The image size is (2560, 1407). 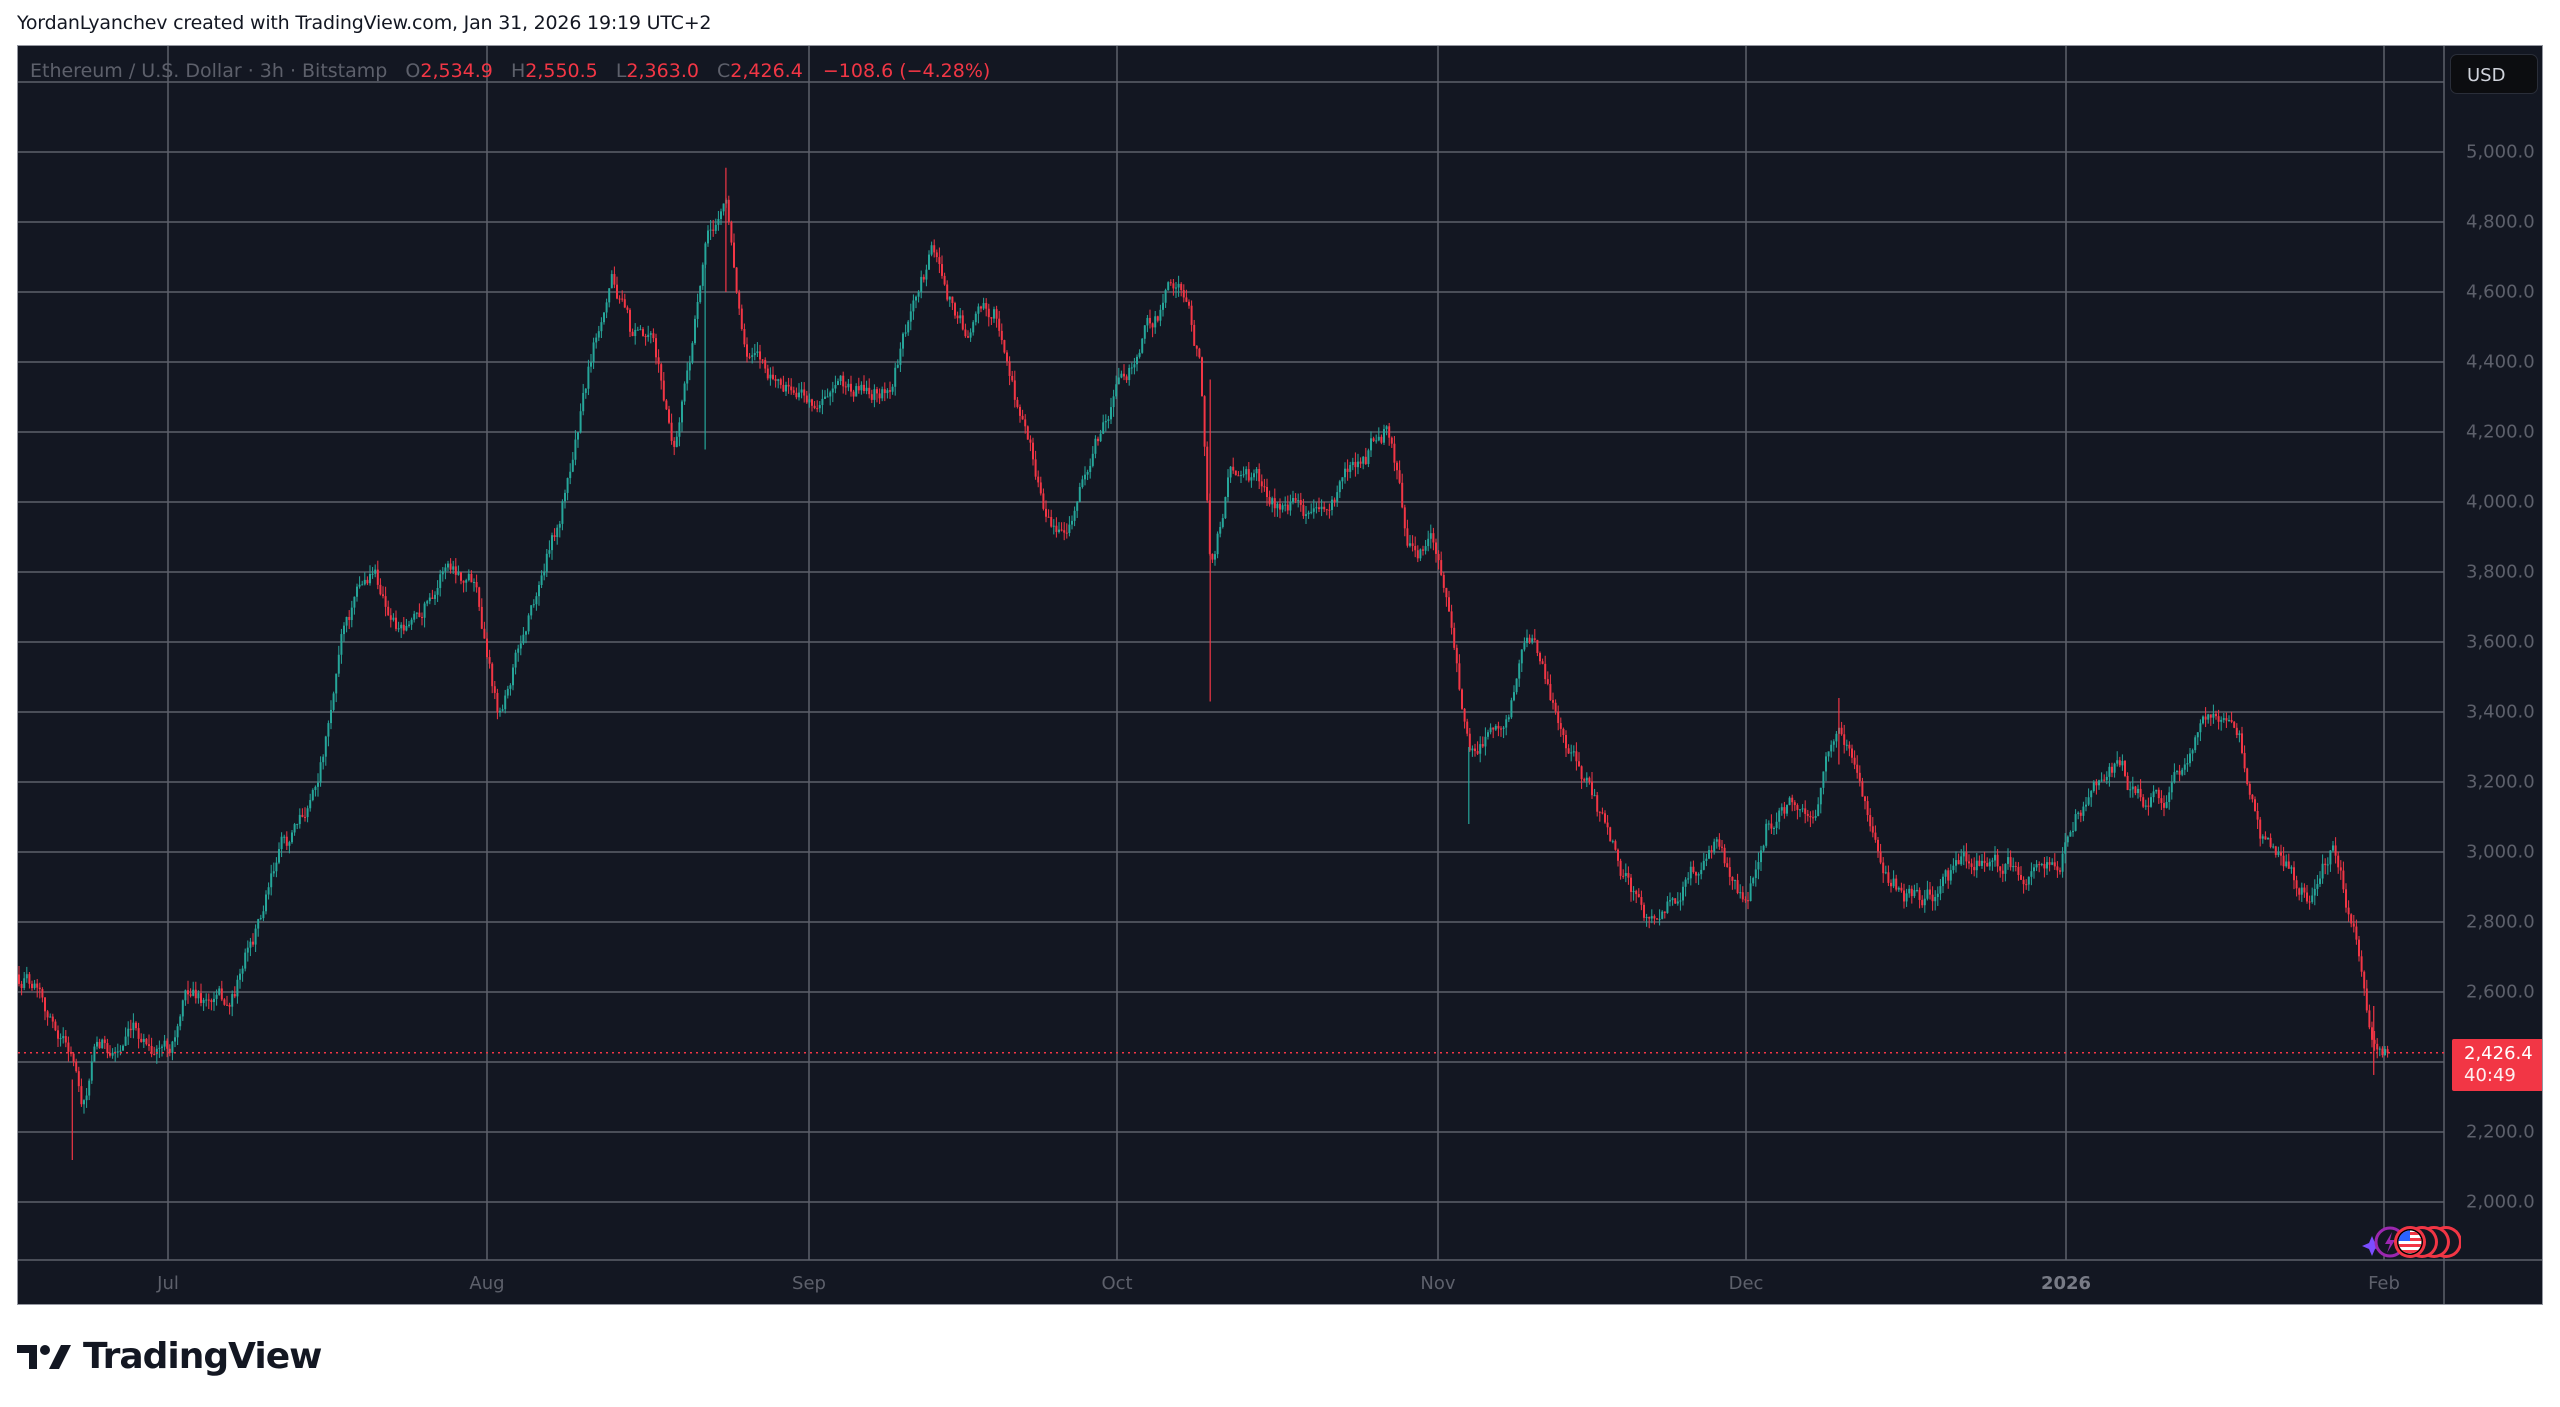 What do you see at coordinates (2500, 152) in the screenshot?
I see `price-axis-label: 5,000.0` at bounding box center [2500, 152].